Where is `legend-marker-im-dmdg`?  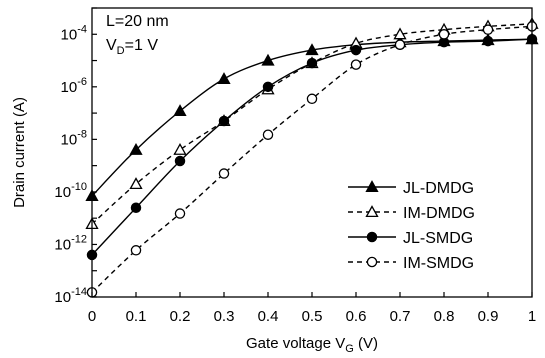 legend-marker-im-dmdg is located at coordinates (372, 211).